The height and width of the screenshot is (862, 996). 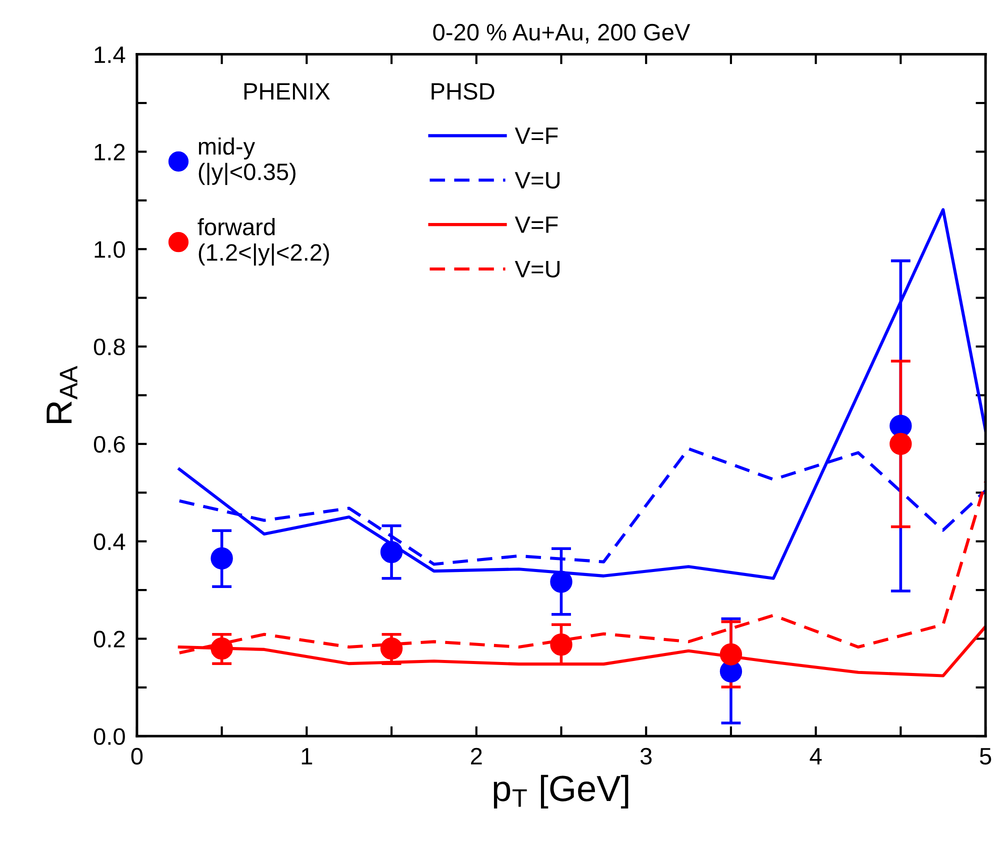 What do you see at coordinates (109, 152) in the screenshot?
I see `y-tick-label: 1.2` at bounding box center [109, 152].